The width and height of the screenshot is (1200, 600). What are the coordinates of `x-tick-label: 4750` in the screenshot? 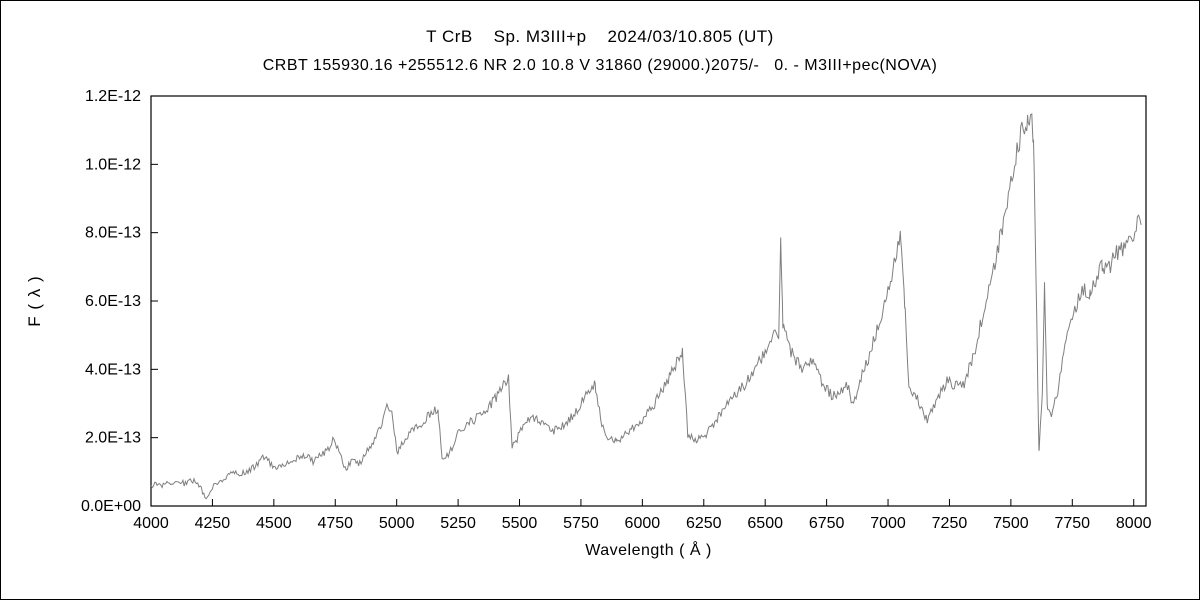 It's located at (335, 523).